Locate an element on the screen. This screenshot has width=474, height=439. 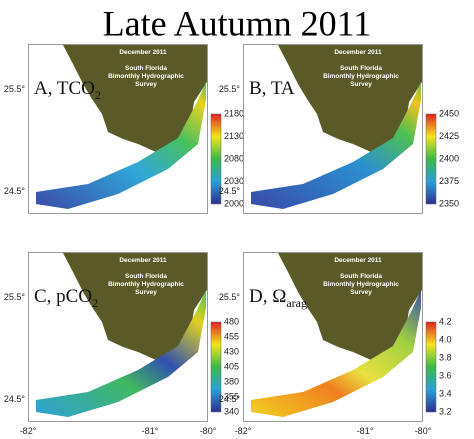
colorbar-tick-label: 3.6 is located at coordinates (445, 375).